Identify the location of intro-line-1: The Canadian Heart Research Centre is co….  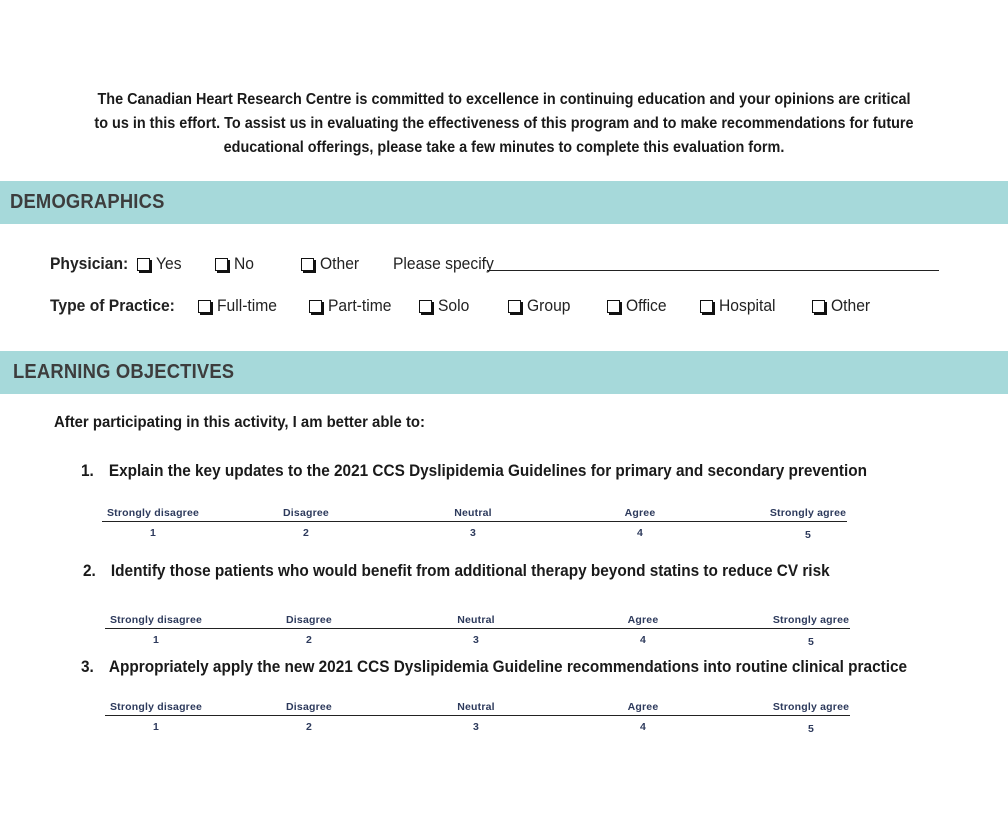
(504, 99).